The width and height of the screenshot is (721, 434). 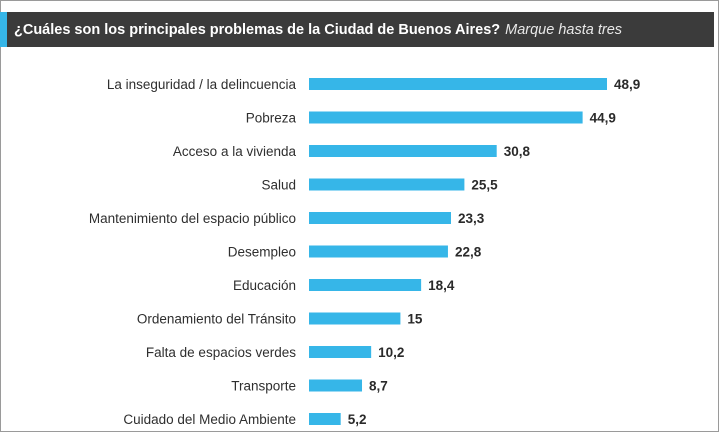 What do you see at coordinates (202, 84) in the screenshot?
I see `category-label: La inseguridad / la delincuencia` at bounding box center [202, 84].